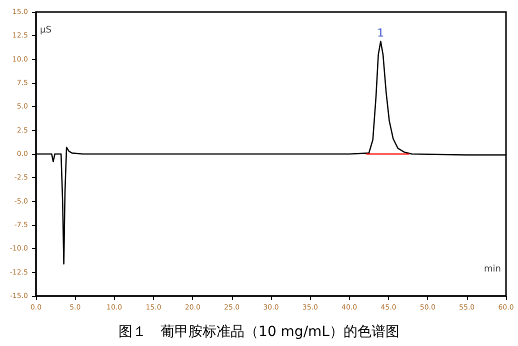 Image resolution: width=518 pixels, height=346 pixels. What do you see at coordinates (380, 33) in the screenshot?
I see `annotation: 1` at bounding box center [380, 33].